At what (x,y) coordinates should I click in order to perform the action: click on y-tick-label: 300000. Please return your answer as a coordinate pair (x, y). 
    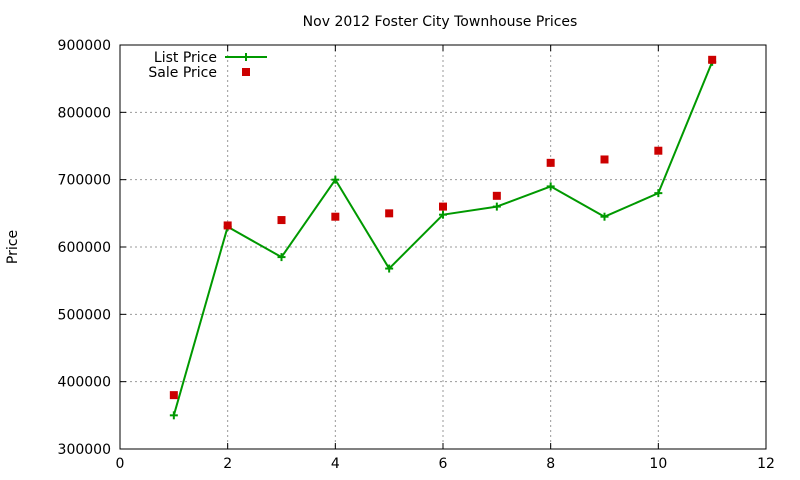
    Looking at the image, I should click on (84, 450).